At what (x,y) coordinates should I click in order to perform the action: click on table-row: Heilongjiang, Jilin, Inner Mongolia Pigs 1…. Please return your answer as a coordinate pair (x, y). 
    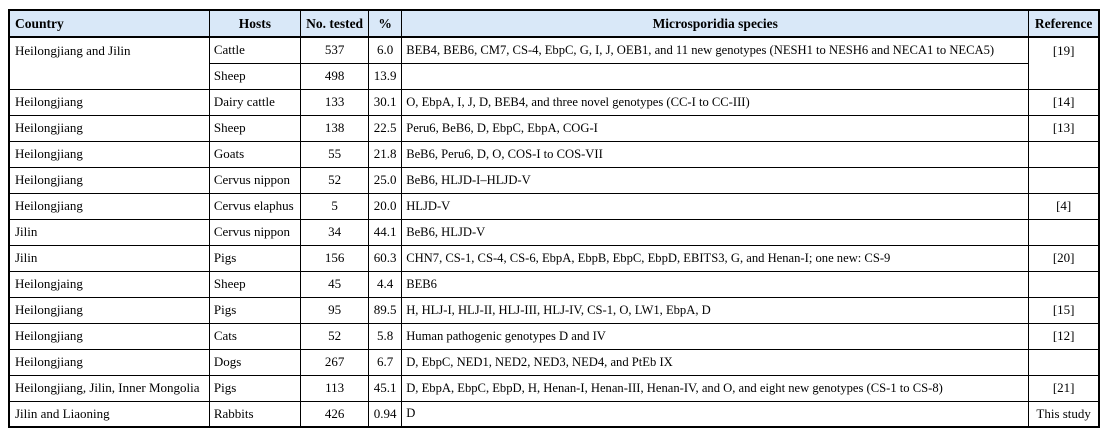
    Looking at the image, I should click on (554, 388).